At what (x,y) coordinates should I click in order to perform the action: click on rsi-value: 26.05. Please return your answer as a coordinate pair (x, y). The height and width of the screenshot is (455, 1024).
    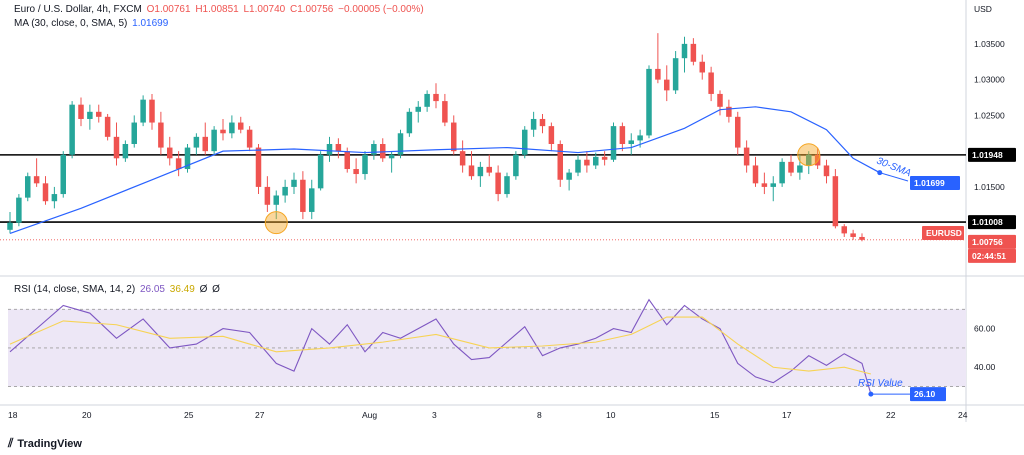
    Looking at the image, I should click on (152, 289).